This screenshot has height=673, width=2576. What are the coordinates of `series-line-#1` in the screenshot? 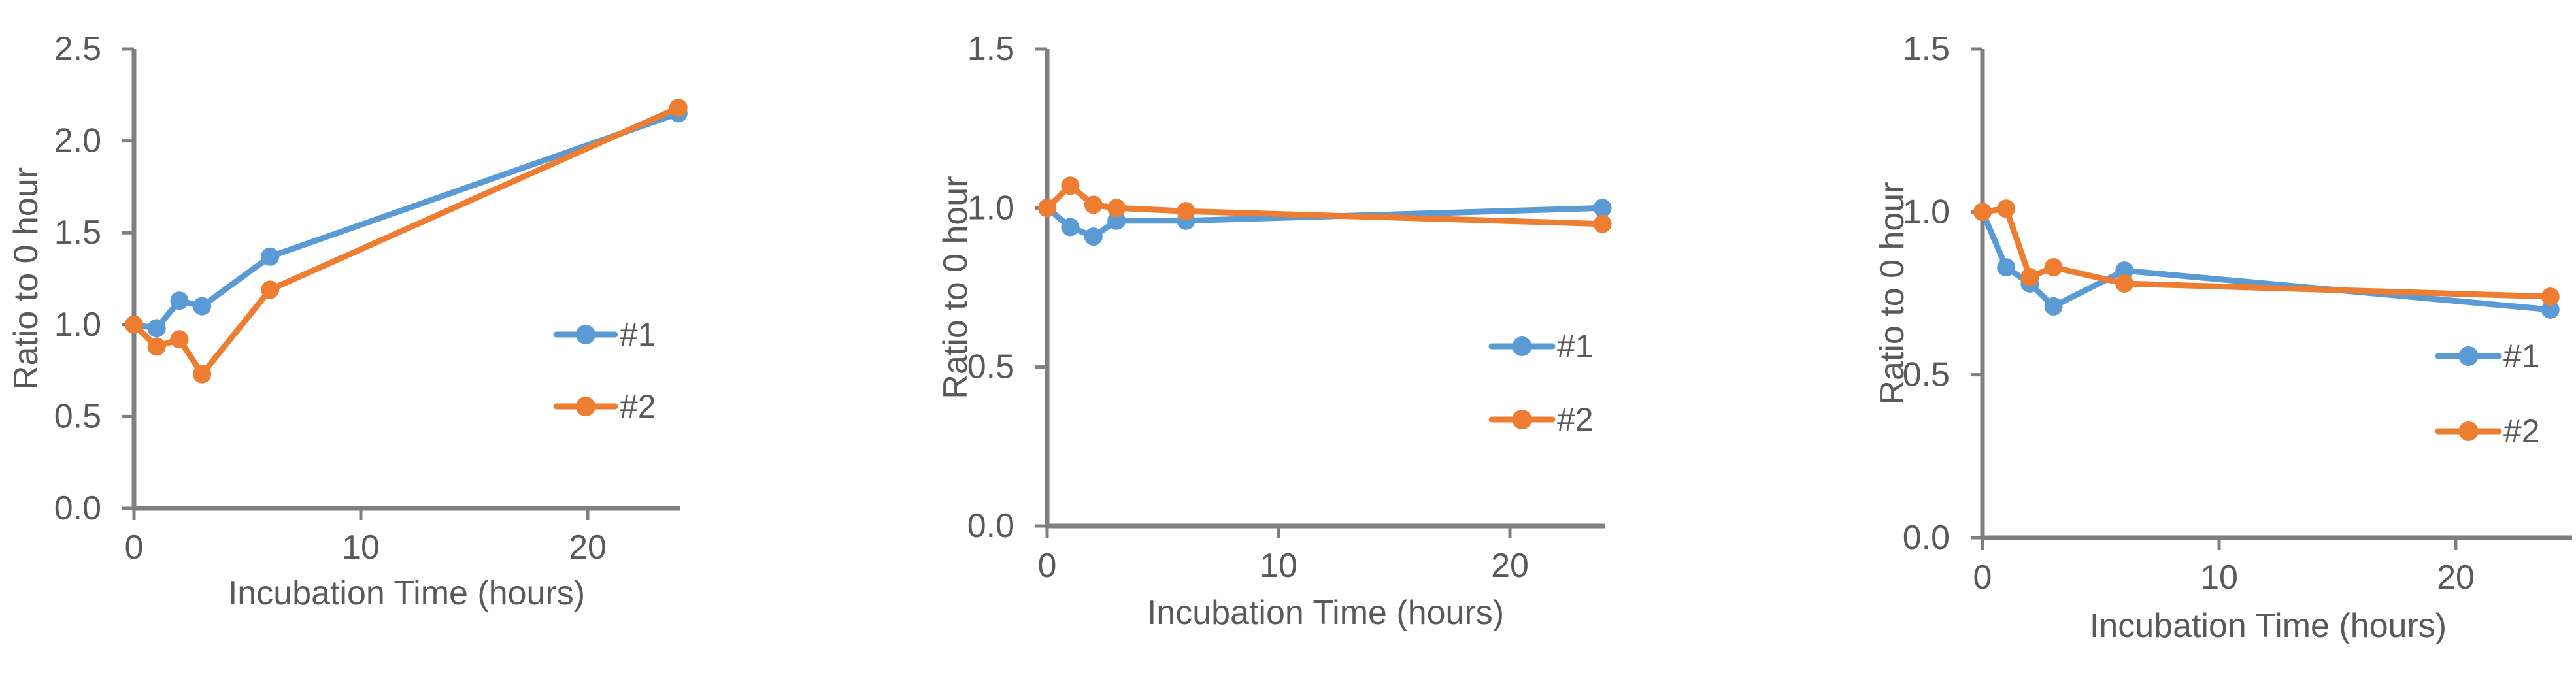 It's located at (2267, 260).